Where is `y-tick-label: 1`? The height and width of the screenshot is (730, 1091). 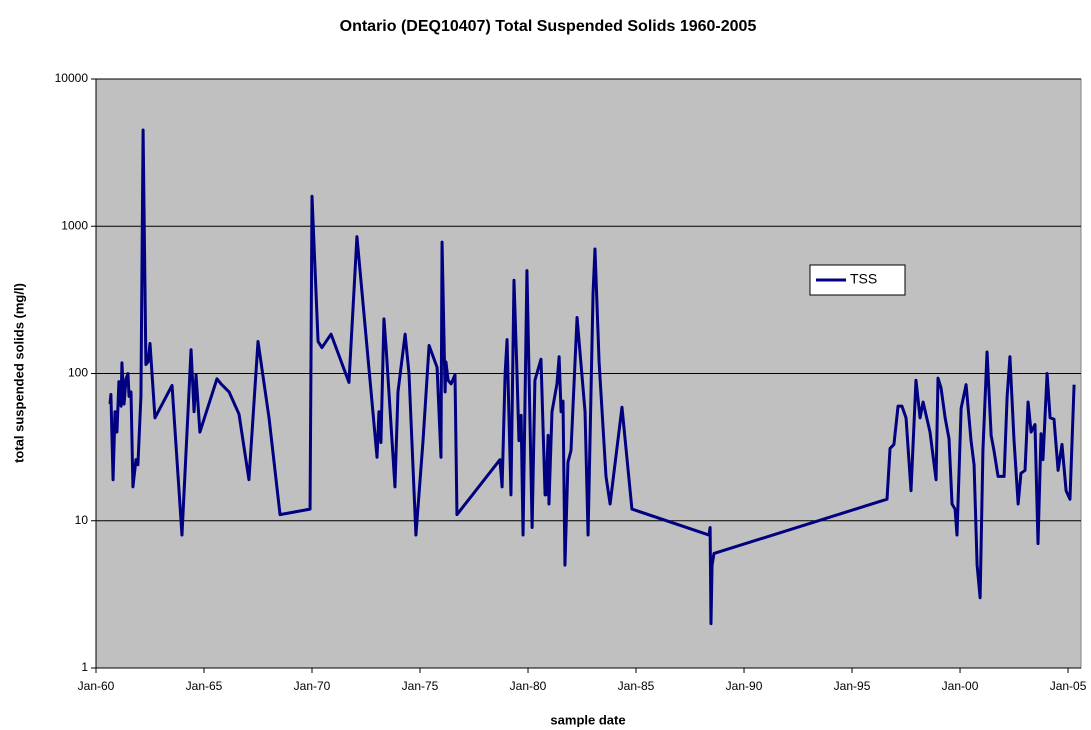
y-tick-label: 1 is located at coordinates (84, 667).